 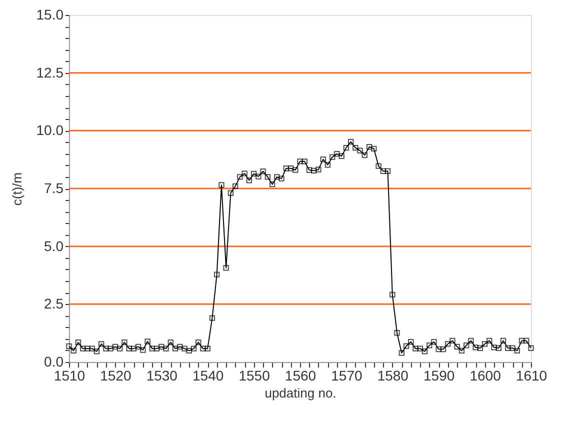 I want to click on x-tick-label: 1560, so click(x=300, y=376).